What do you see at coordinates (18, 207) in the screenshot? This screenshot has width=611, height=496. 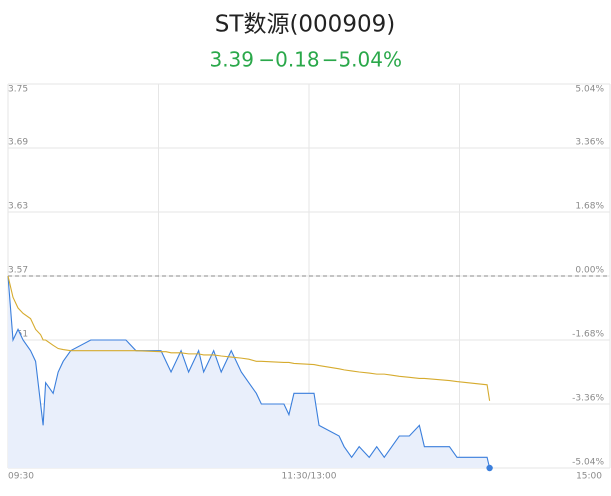 I see `y-tick-label: 3.63` at bounding box center [18, 207].